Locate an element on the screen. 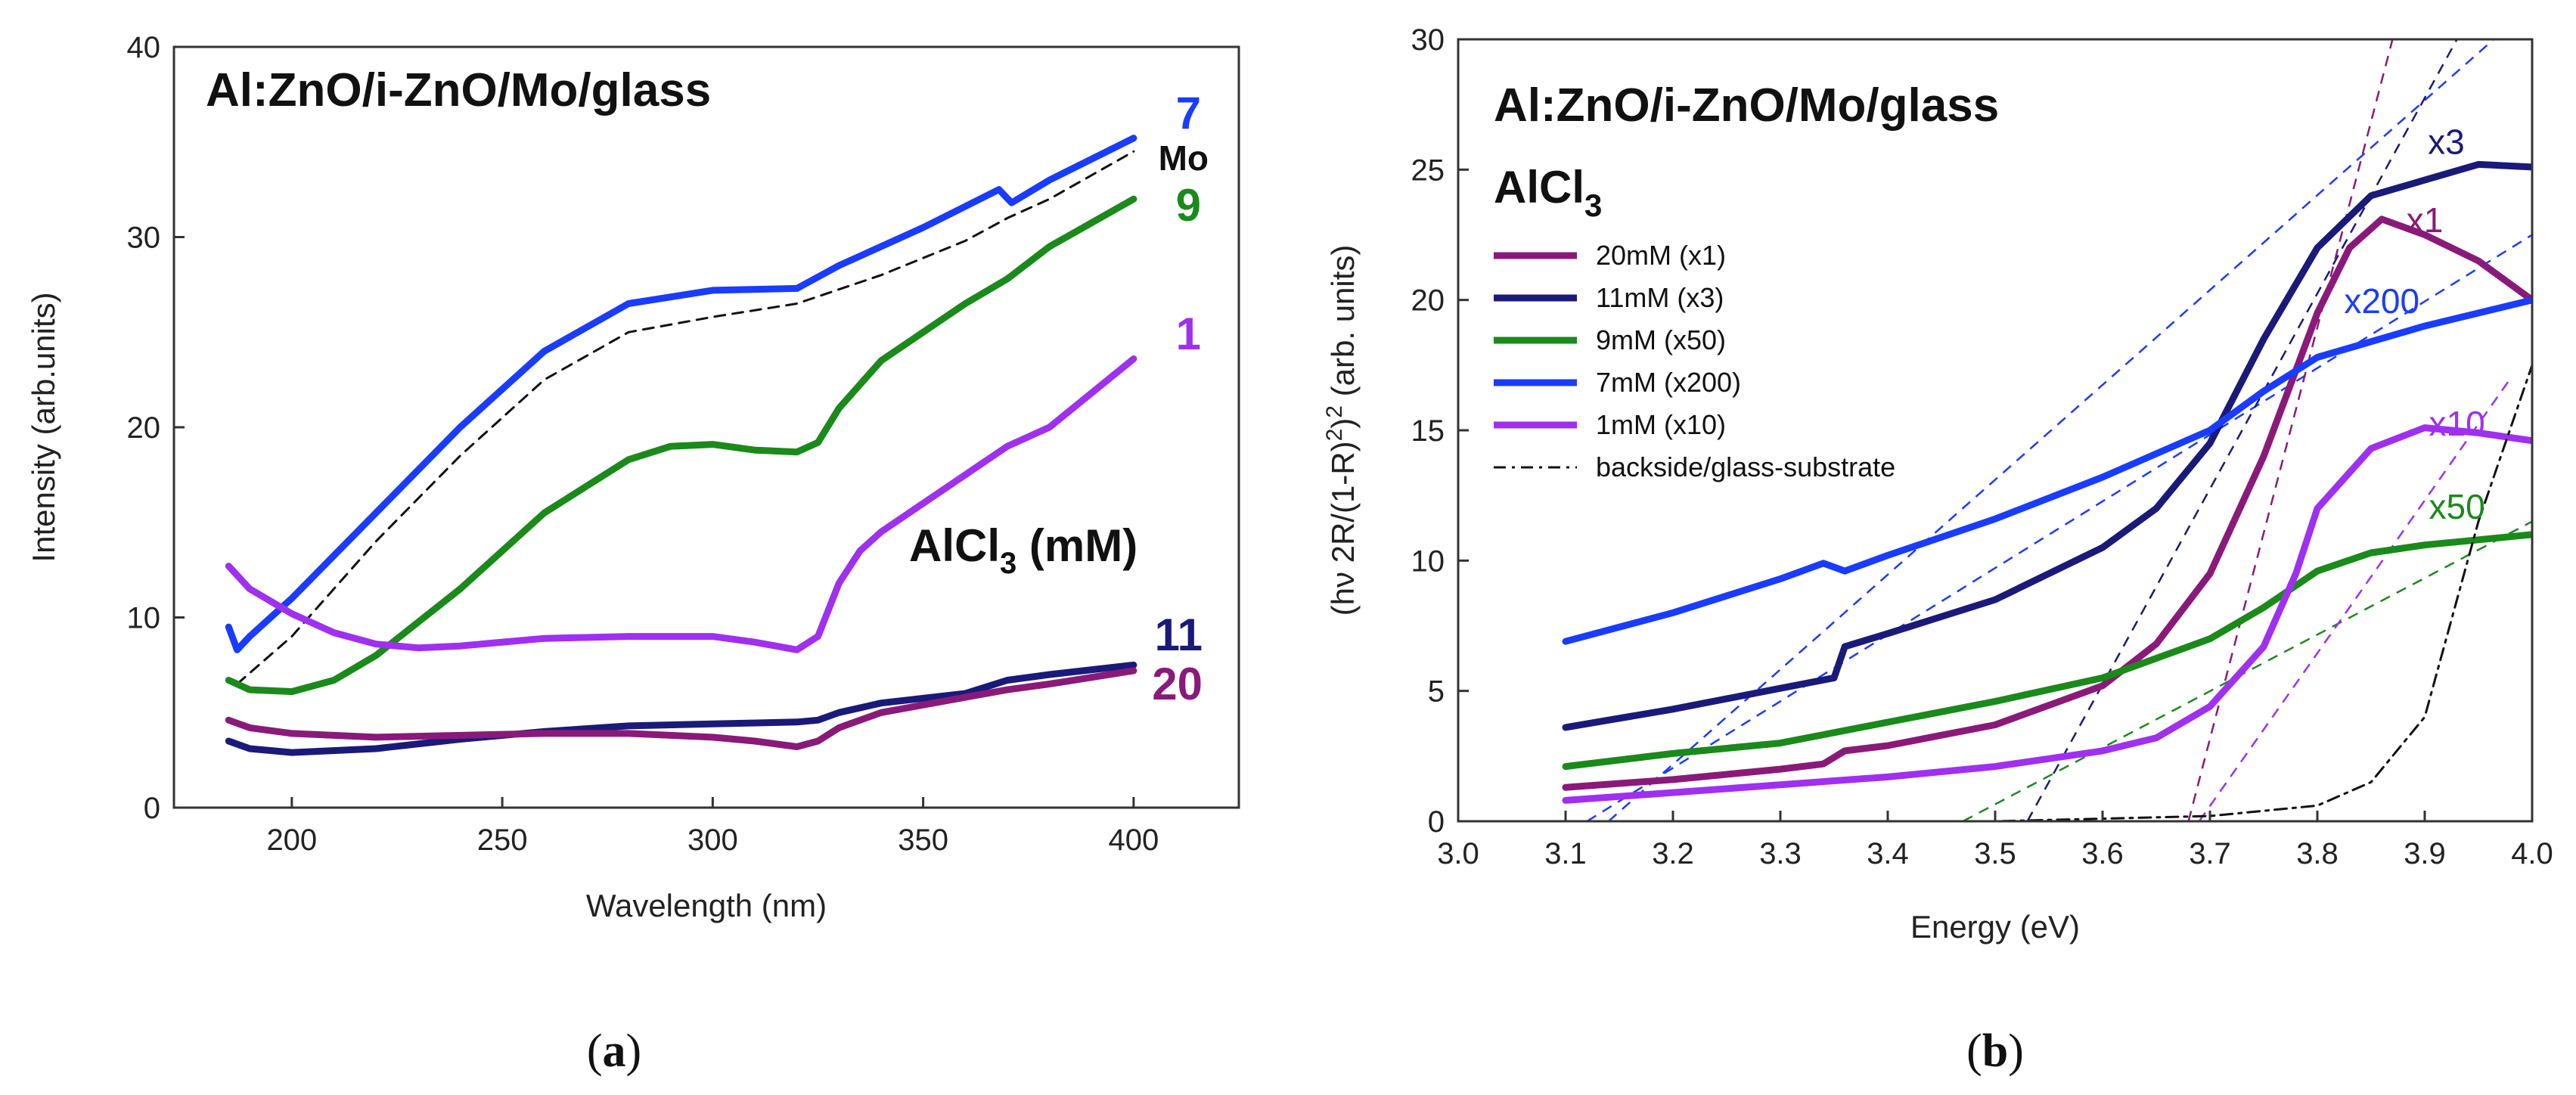 This screenshot has width=2576, height=1095. label-1: 1 is located at coordinates (1188, 334).